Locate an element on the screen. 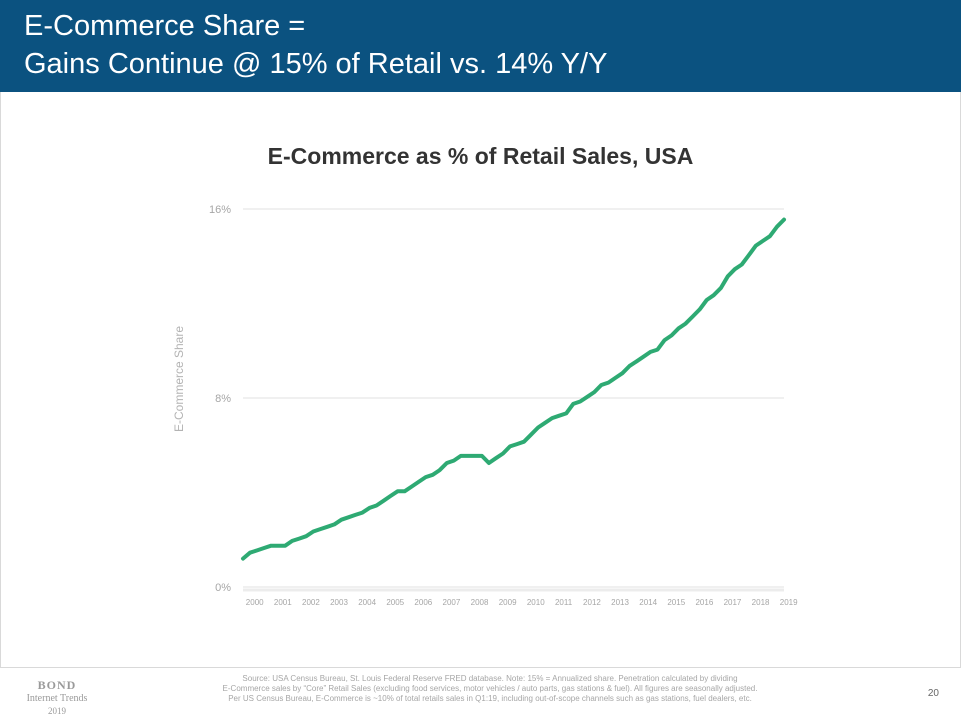 This screenshot has height=720, width=961. x-tick-label: 2006 is located at coordinates (423, 602).